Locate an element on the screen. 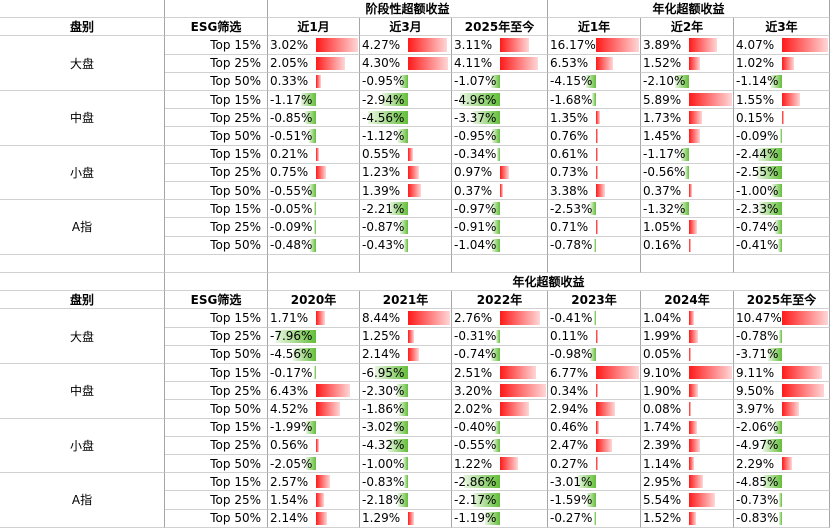  value-cell: -2.06% is located at coordinates (782, 427).